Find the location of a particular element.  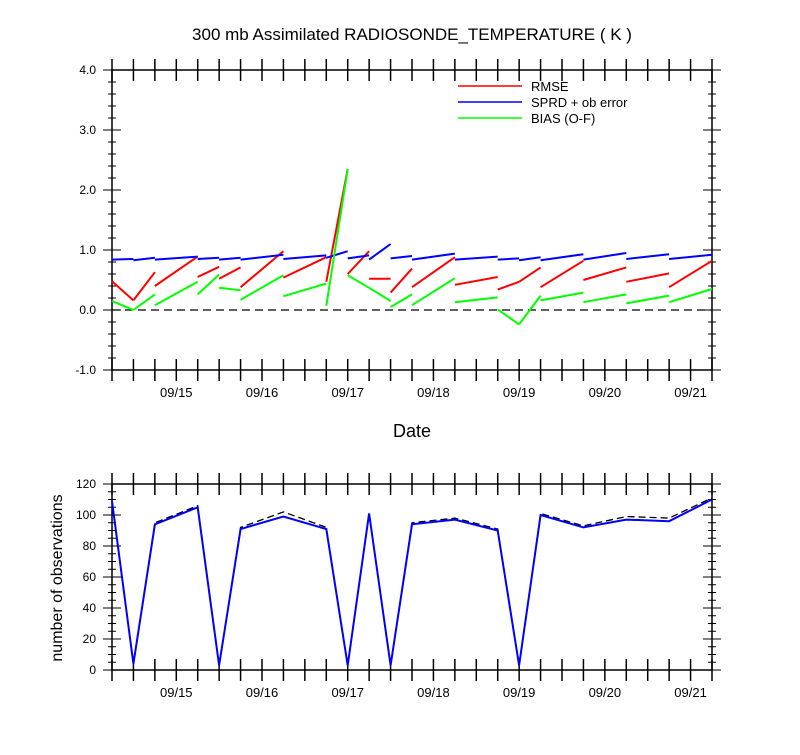

bottom-x-tick-label: 09/15 is located at coordinates (176, 692).